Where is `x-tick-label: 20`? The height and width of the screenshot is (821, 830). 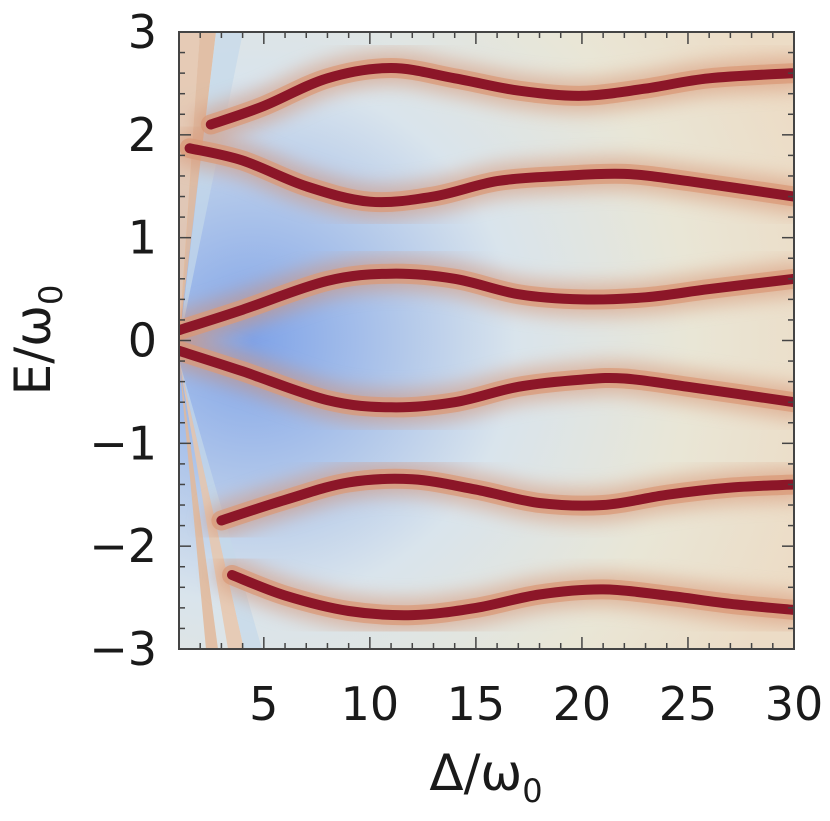 x-tick-label: 20 is located at coordinates (582, 704).